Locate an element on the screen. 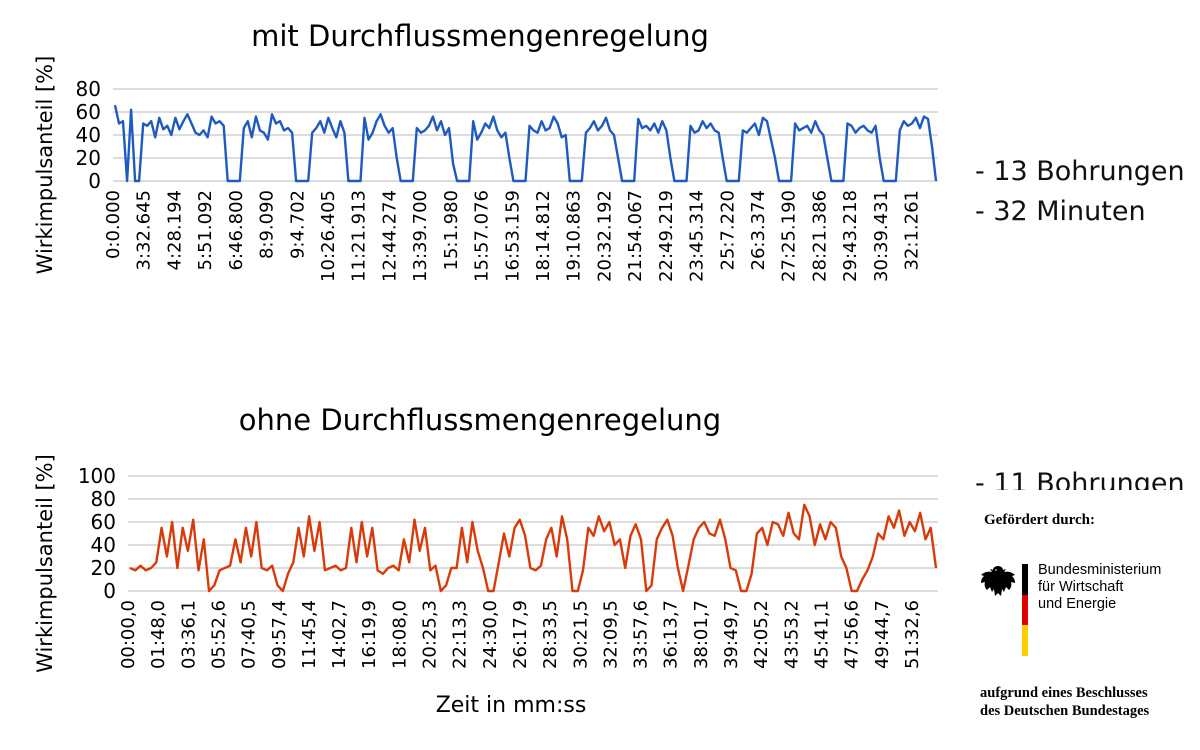 The width and height of the screenshot is (1200, 750). x-tick-label: 00:00,0 is located at coordinates (128, 634).